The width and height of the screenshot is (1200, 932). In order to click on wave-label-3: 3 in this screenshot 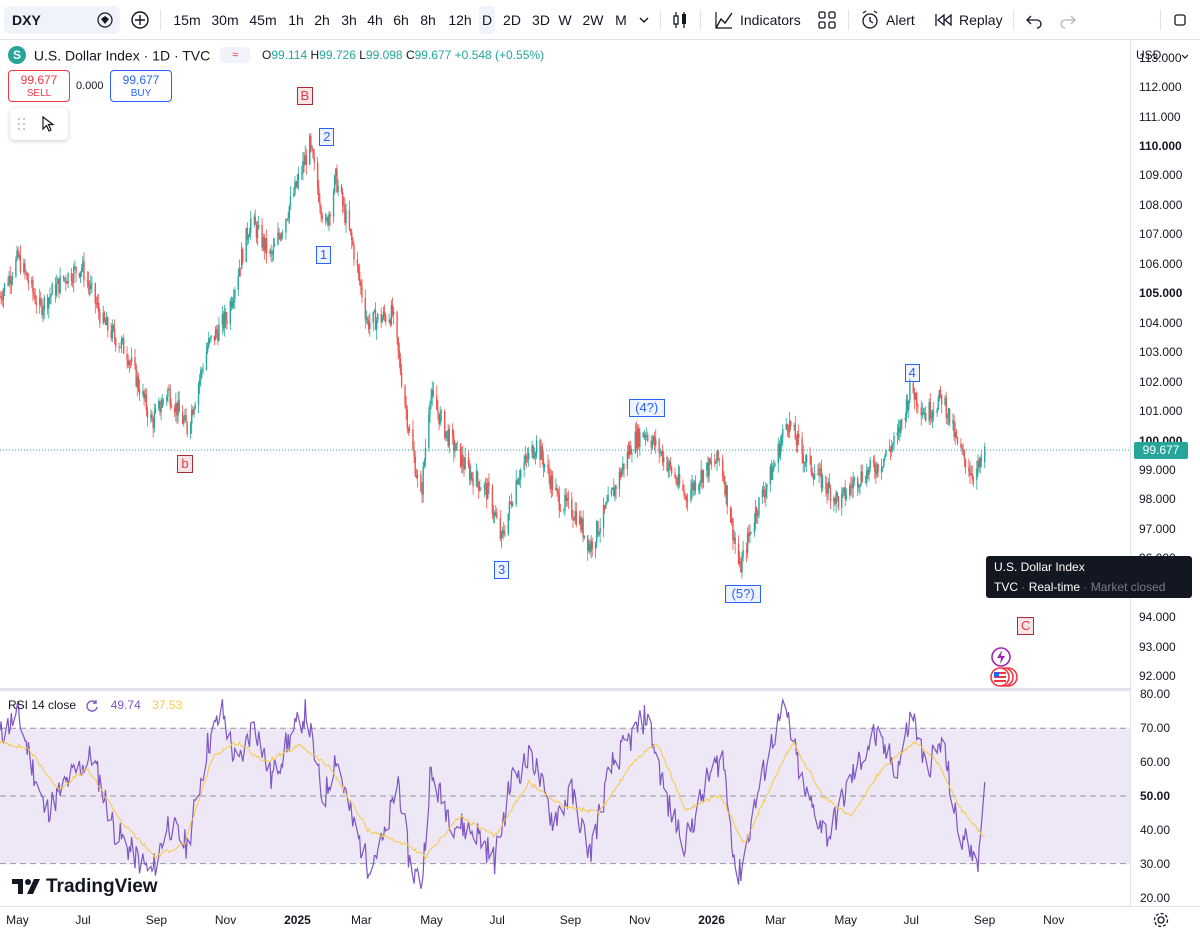, I will do `click(501, 570)`.